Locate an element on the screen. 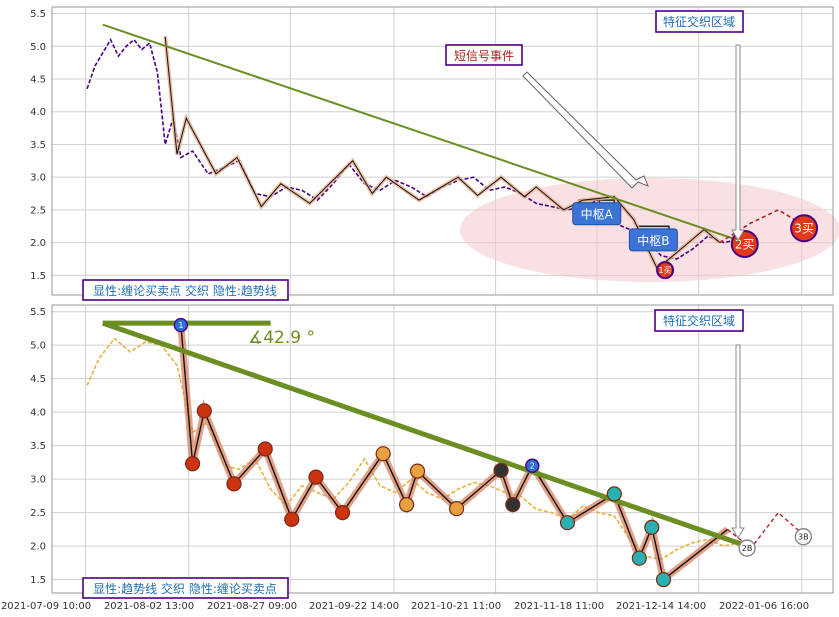 The height and width of the screenshot is (617, 839). signal-marker-label: 3B is located at coordinates (803, 537).